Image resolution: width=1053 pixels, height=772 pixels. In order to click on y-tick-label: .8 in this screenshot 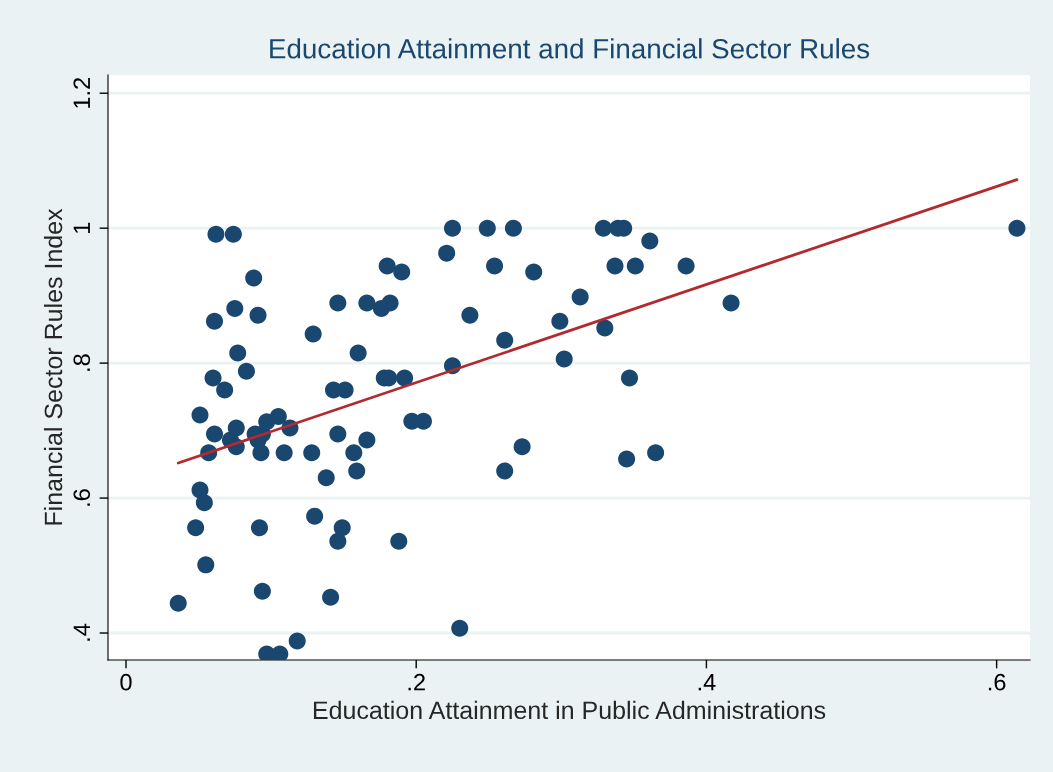, I will do `click(82, 362)`.